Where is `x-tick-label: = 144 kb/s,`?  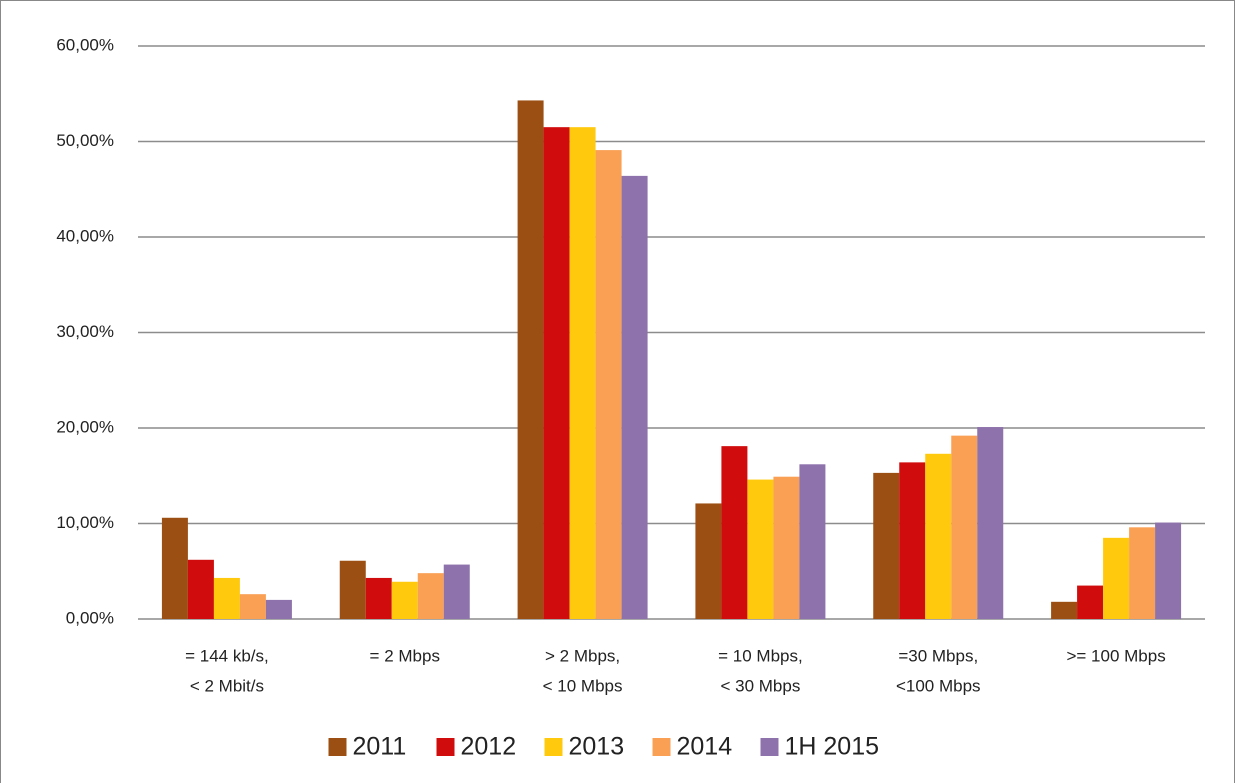 x-tick-label: = 144 kb/s, is located at coordinates (227, 655).